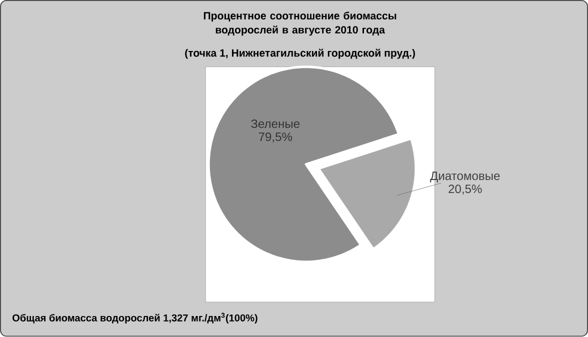 This screenshot has width=588, height=337. Describe the element at coordinates (135, 318) in the screenshot. I see `text: Общая биомасса водорослей 1,327 мг./дм$^{3}$(100%)` at that location.